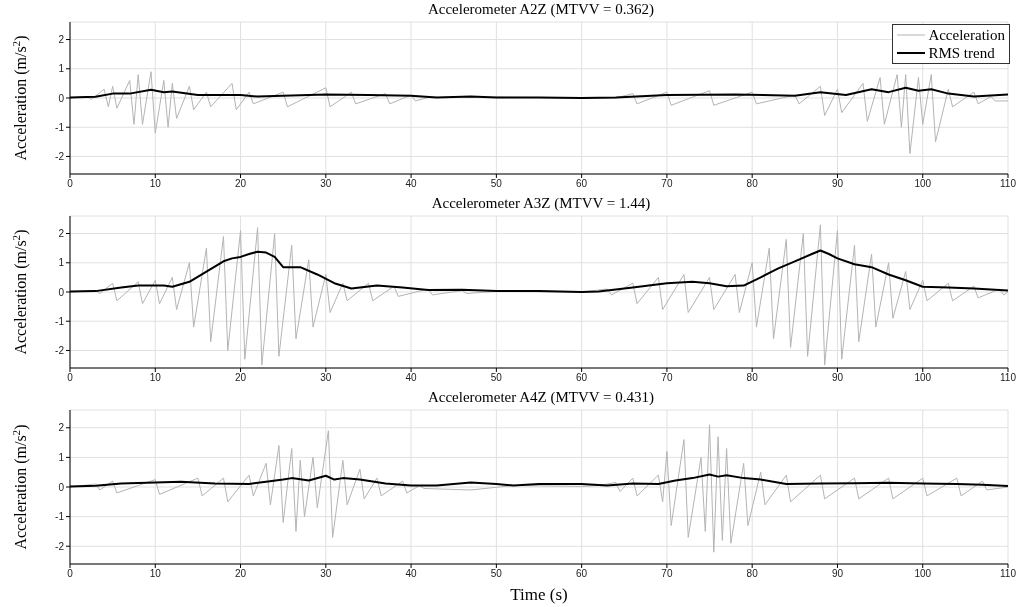 The height and width of the screenshot is (607, 1032). I want to click on chart-title: Accelerometer A3Z (MTVV = 1.44), so click(541, 203).